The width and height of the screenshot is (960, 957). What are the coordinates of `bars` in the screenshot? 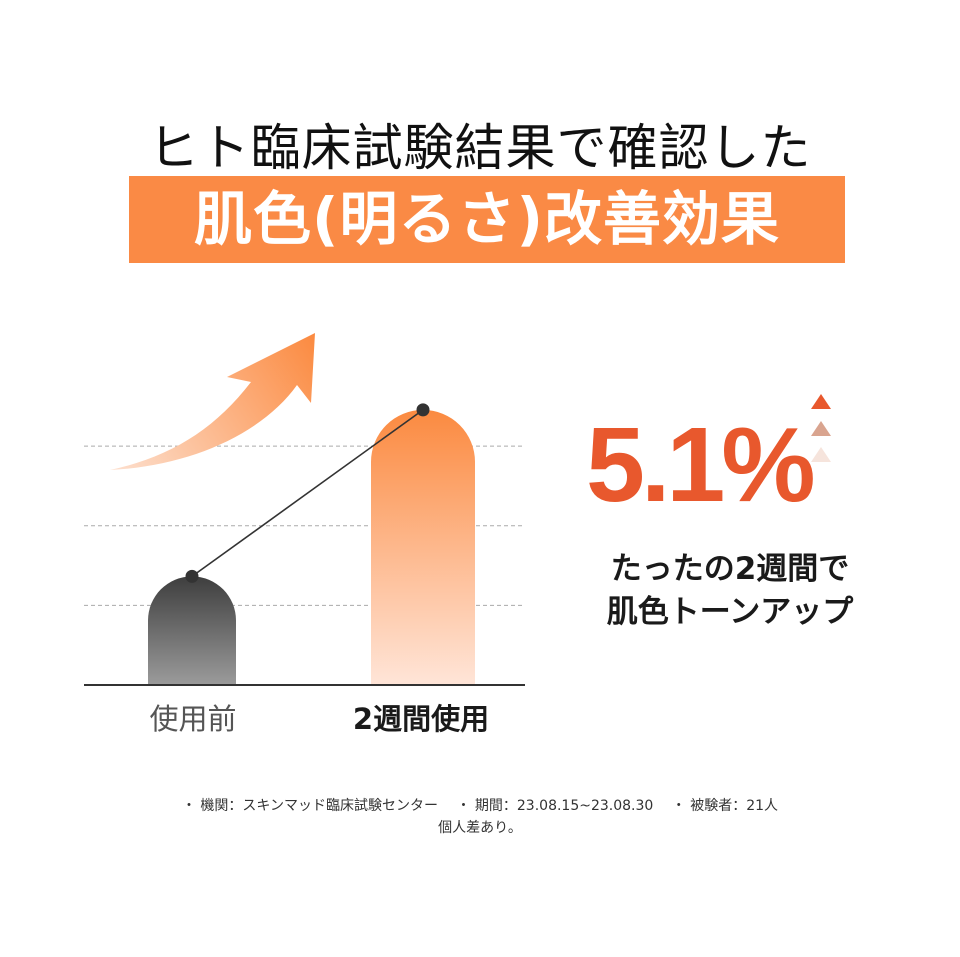 It's located at (312, 547).